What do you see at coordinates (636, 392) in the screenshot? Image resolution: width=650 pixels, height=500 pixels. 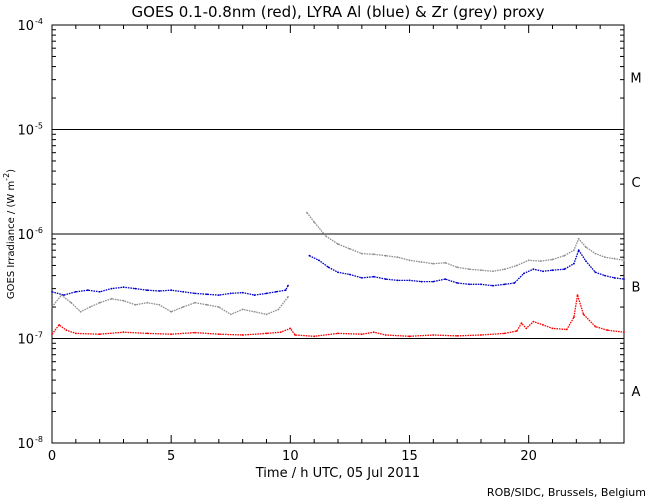 I see `flare-class-a: A` at bounding box center [636, 392].